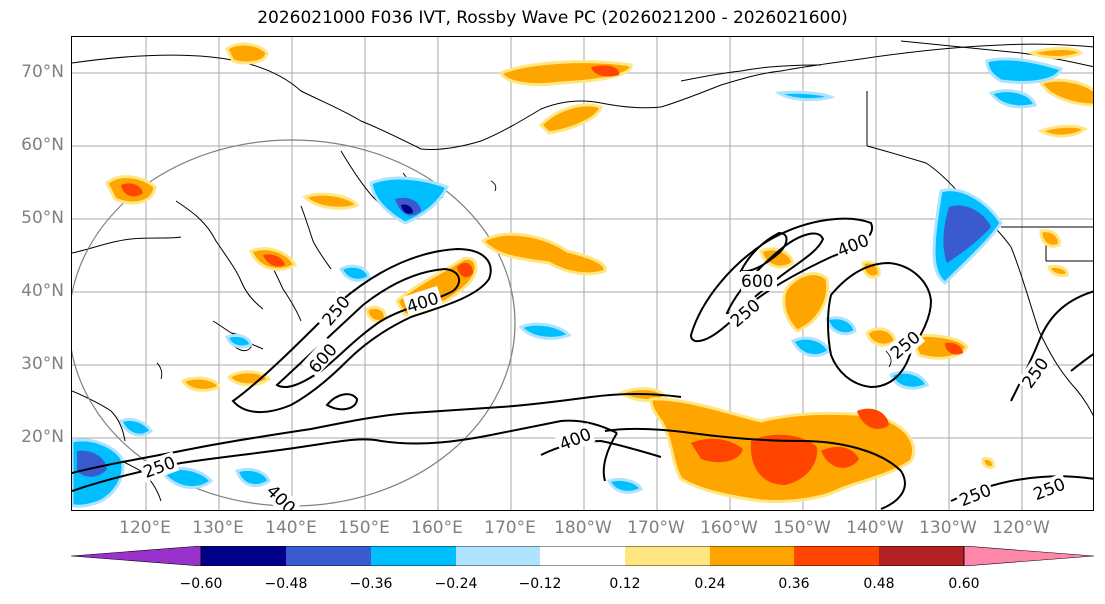 The height and width of the screenshot is (604, 1105). Describe the element at coordinates (757, 282) in the screenshot. I see `contour-label-600b: 600` at that location.